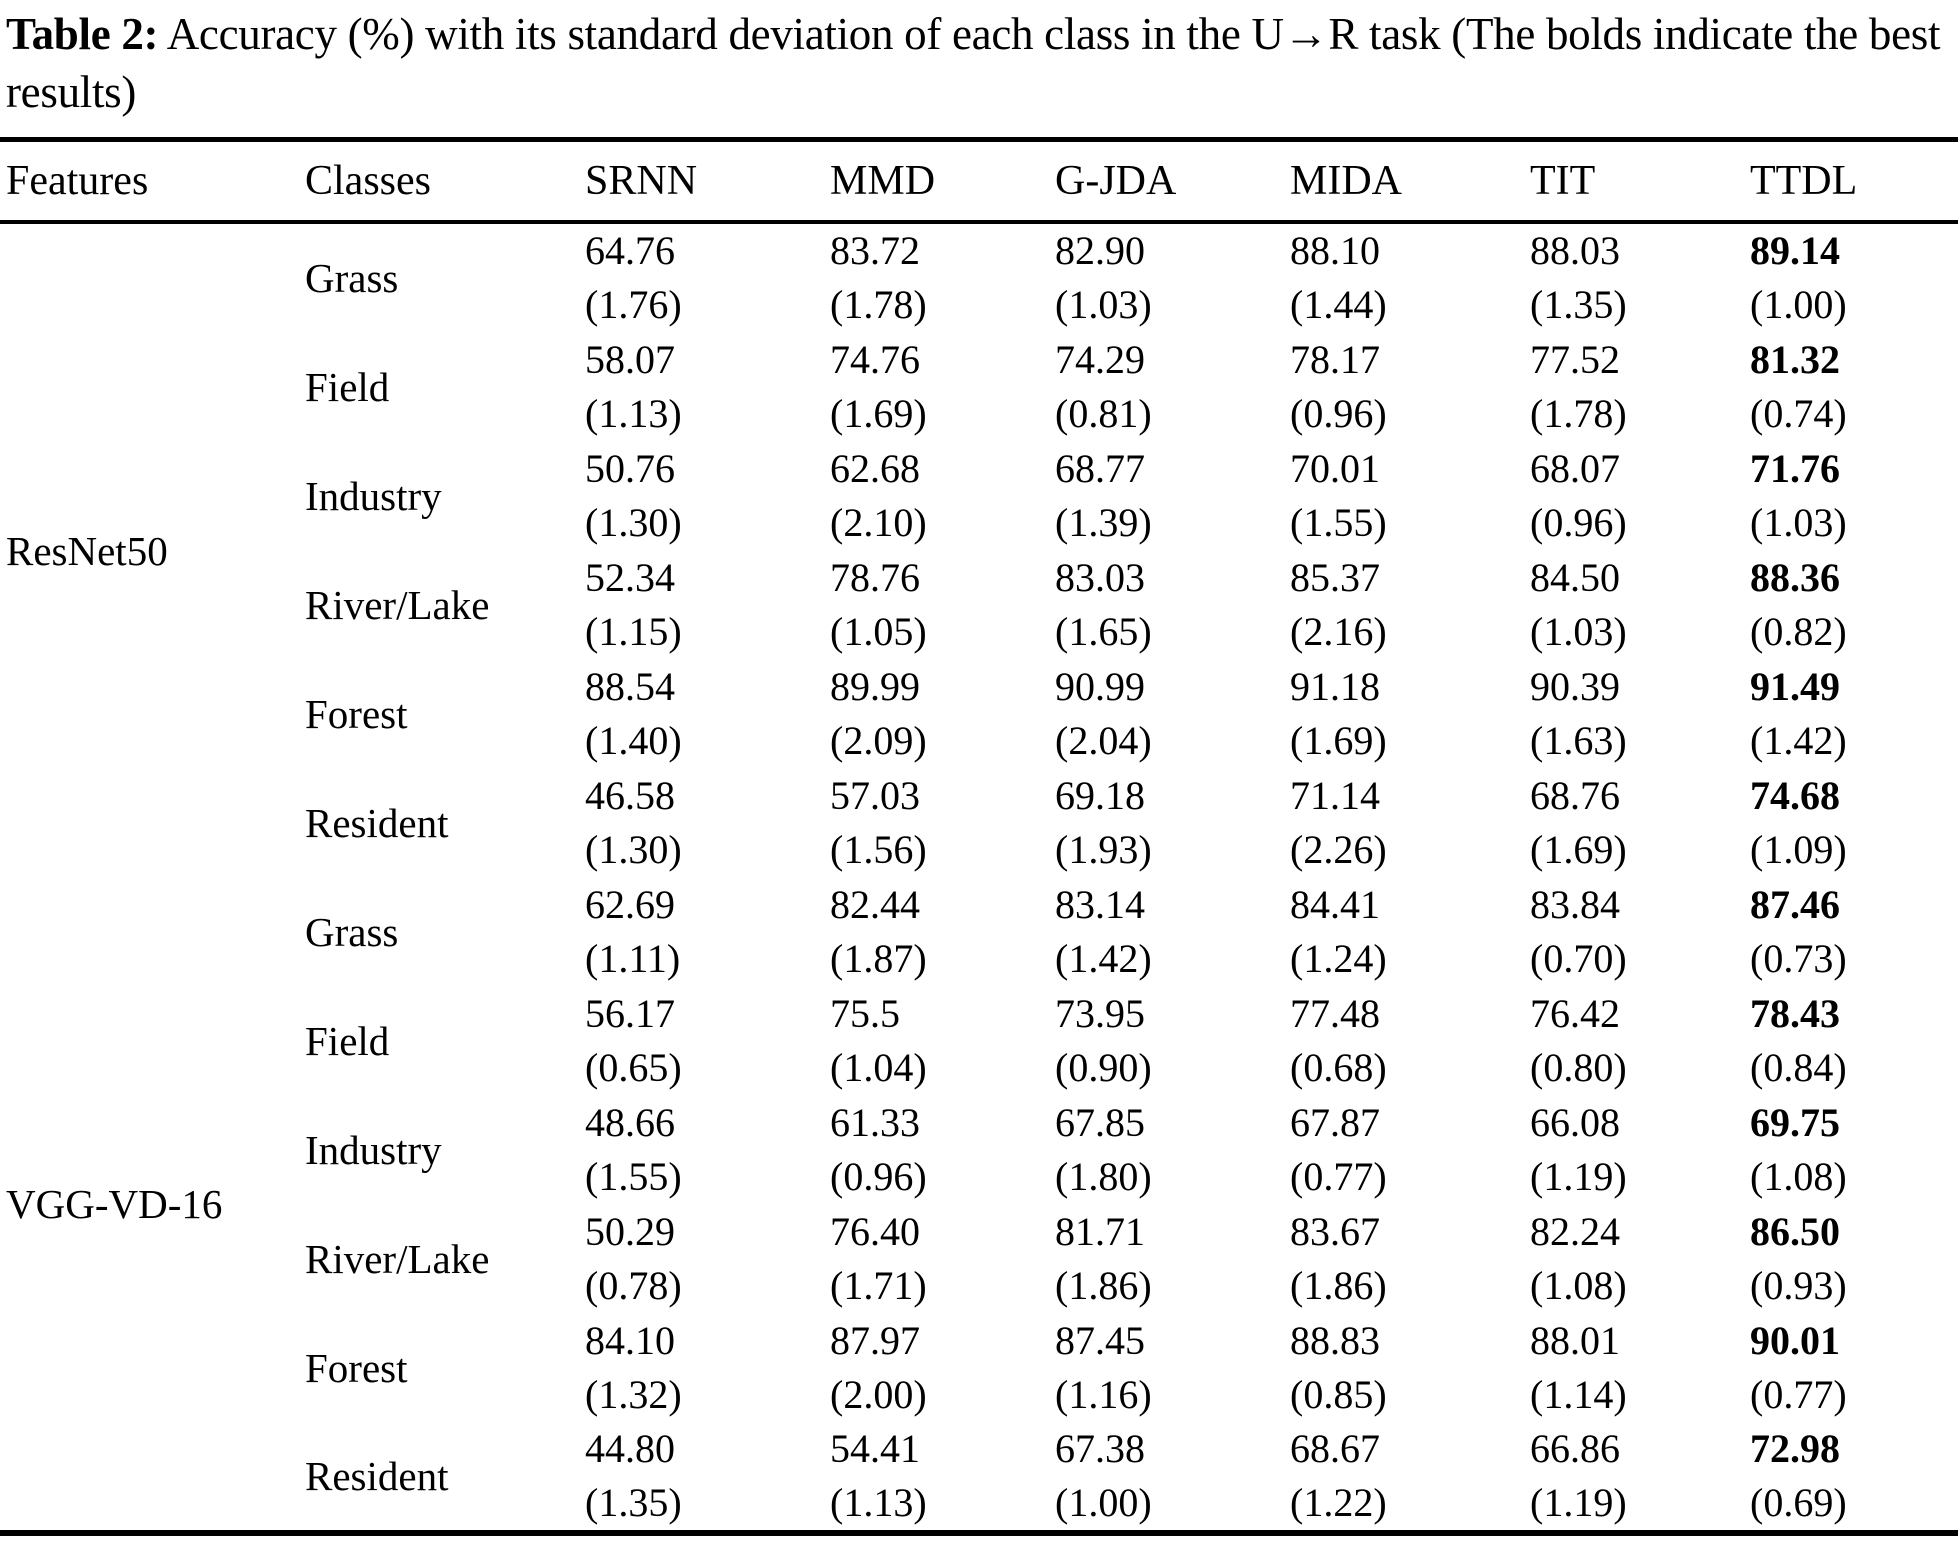 Image resolution: width=1958 pixels, height=1550 pixels. What do you see at coordinates (1410, 1477) in the screenshot?
I see `value-cell-mida: 68.67 (1.22)` at bounding box center [1410, 1477].